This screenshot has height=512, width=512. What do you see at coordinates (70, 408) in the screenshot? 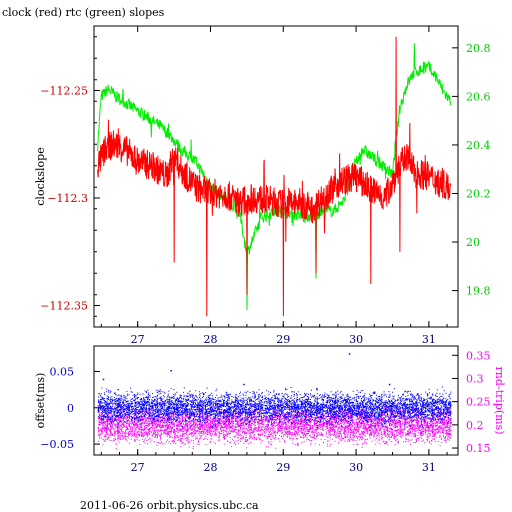
I see `bottom-y-tick-label: 0` at bounding box center [70, 408].